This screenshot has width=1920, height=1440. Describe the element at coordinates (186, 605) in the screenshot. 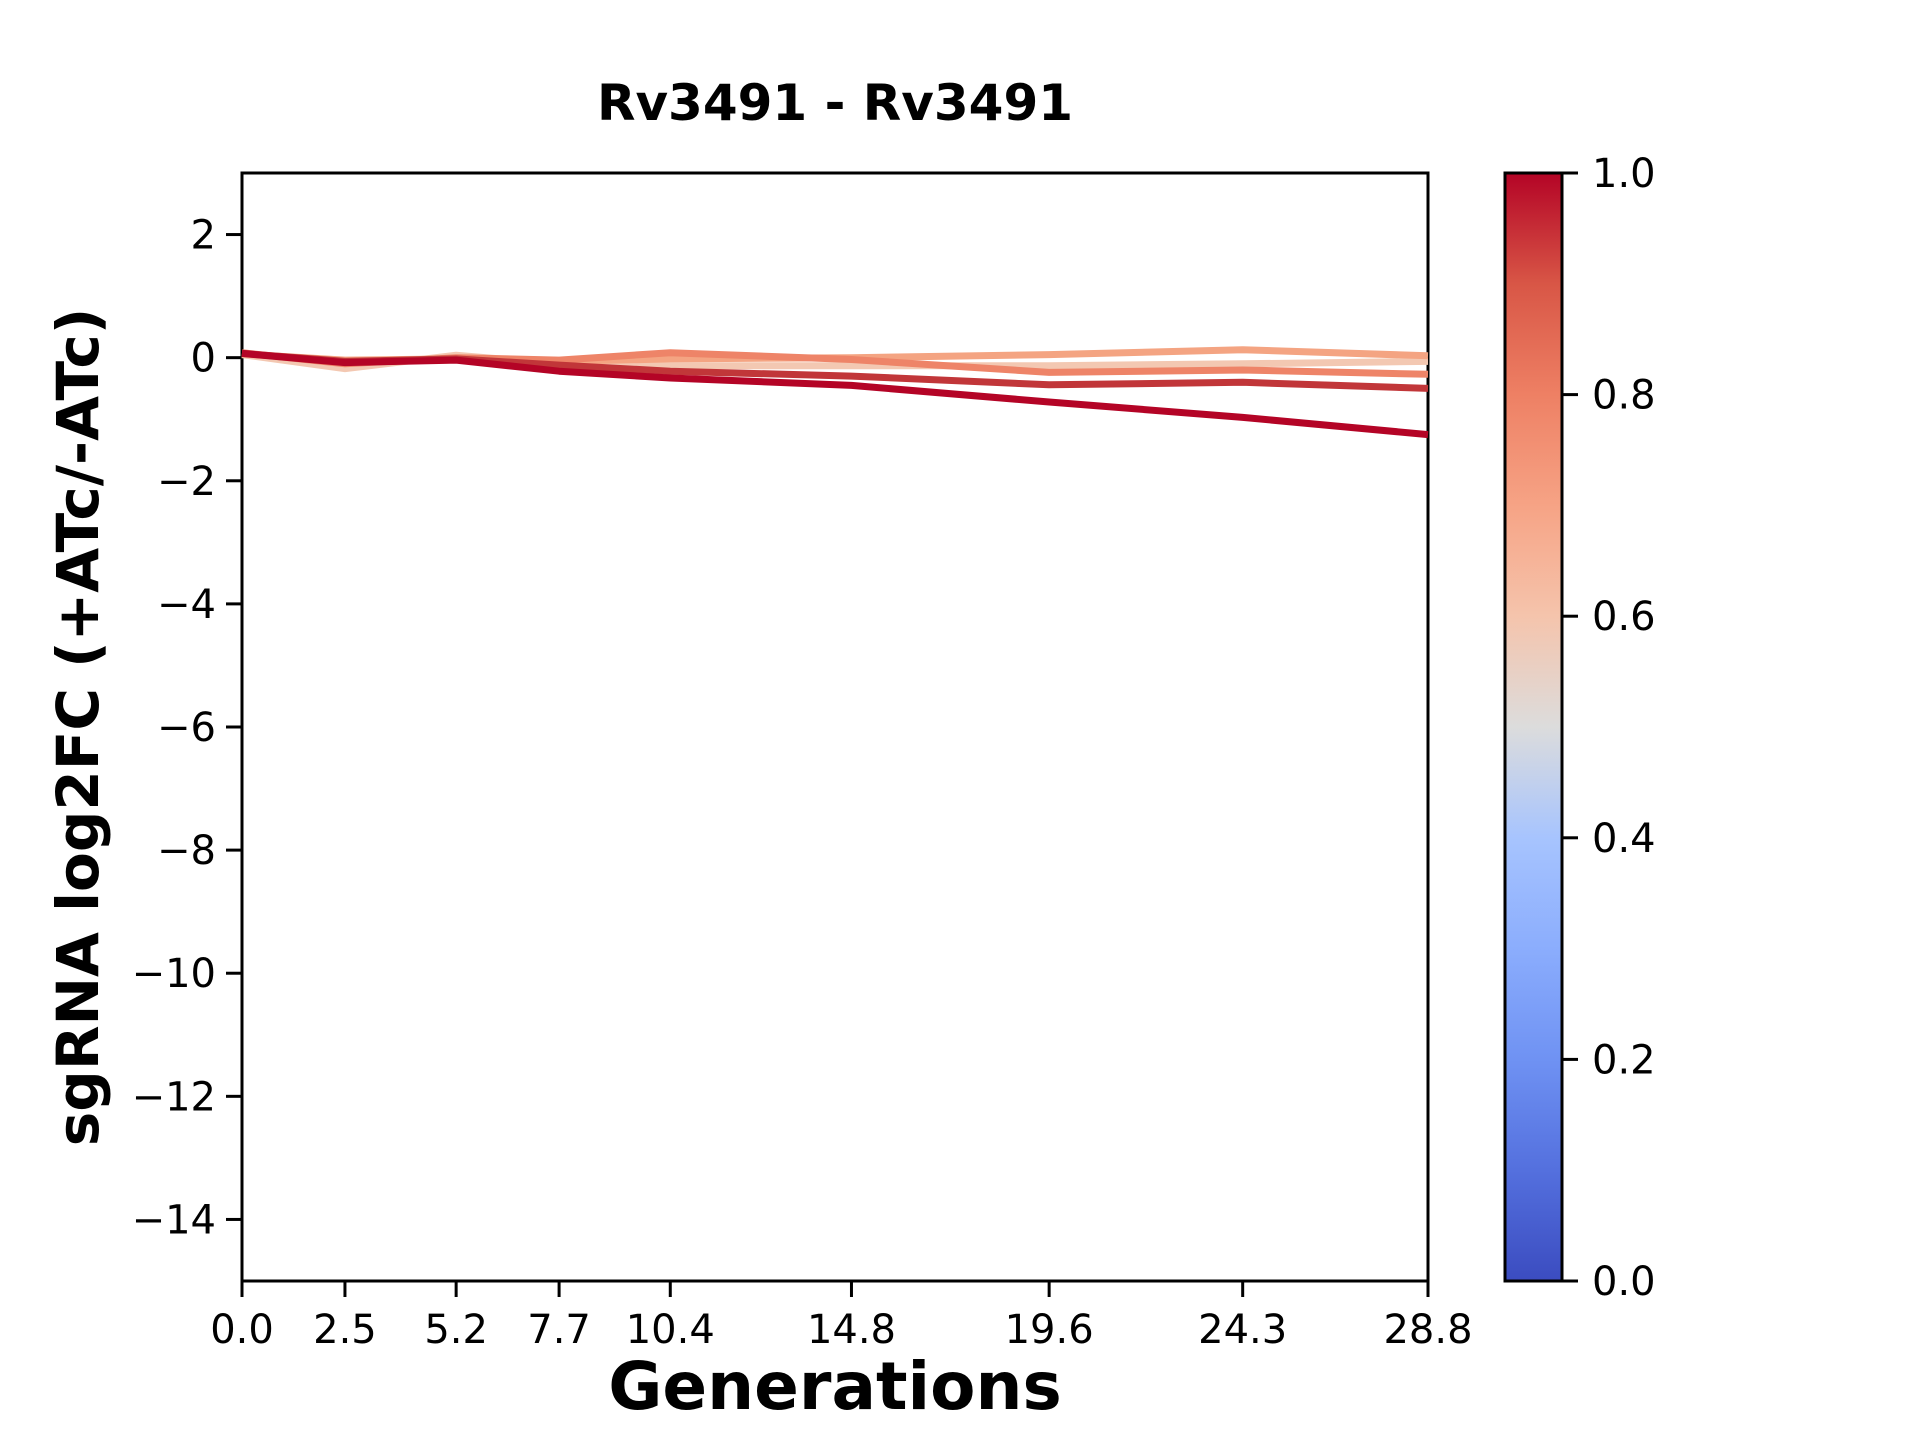

I see `y-tick-label: −4` at that location.